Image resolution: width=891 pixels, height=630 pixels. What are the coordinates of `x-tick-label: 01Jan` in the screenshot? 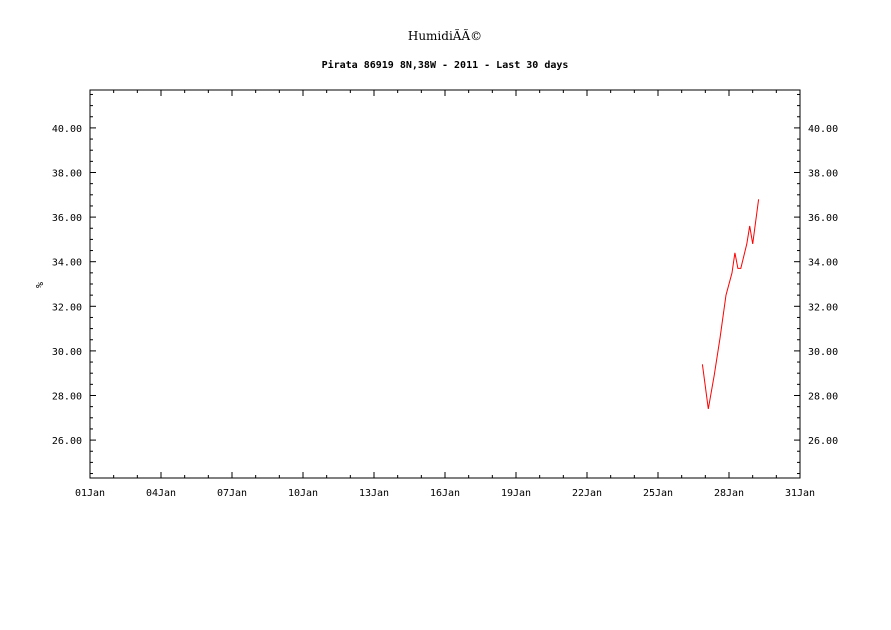 It's located at (90, 493).